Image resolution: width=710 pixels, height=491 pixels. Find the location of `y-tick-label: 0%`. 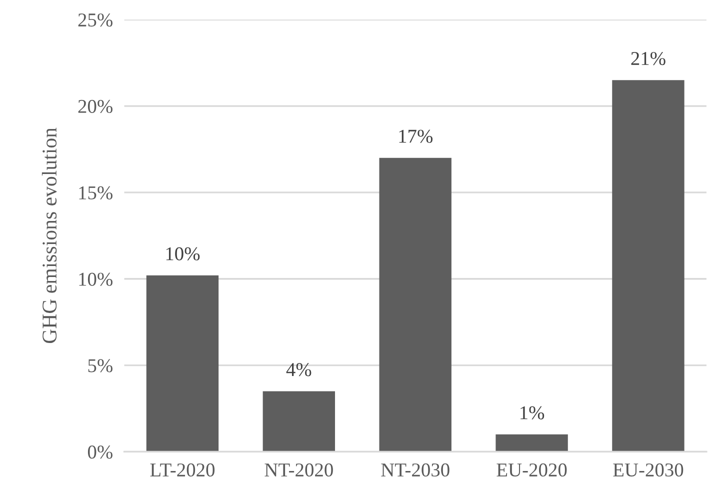

y-tick-label: 0% is located at coordinates (100, 452).